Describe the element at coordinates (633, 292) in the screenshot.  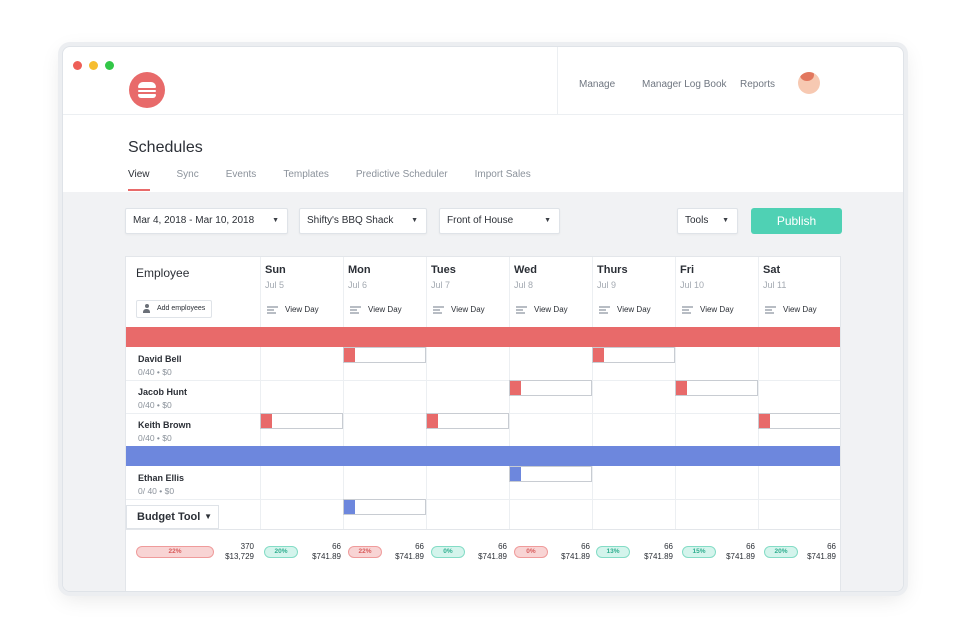
I see `day-header-thurs: Thurs Jul 9 View Day` at that location.